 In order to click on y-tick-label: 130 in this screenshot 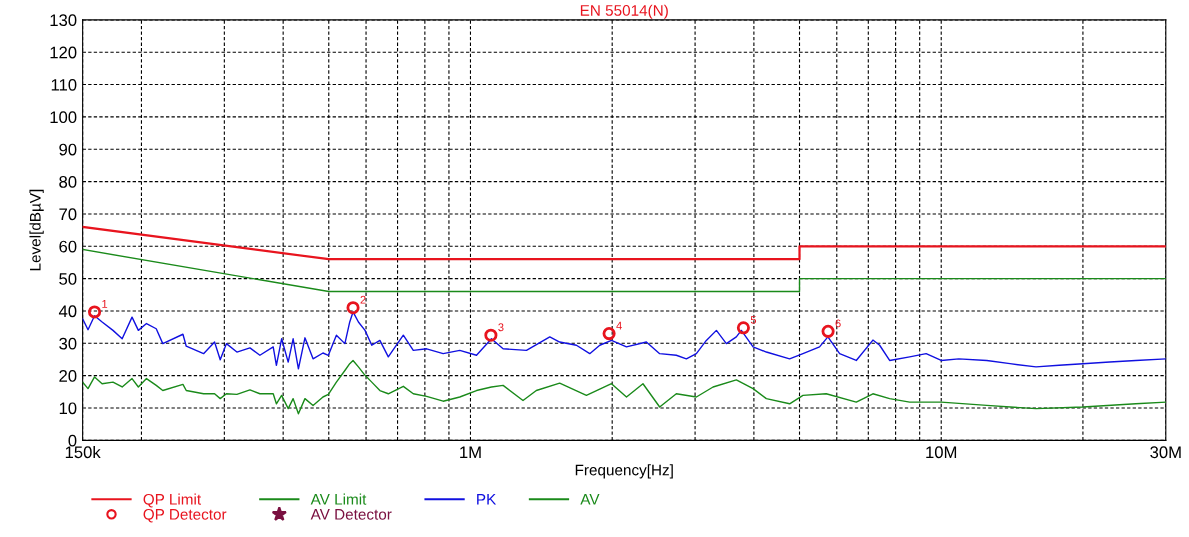, I will do `click(63, 20)`.